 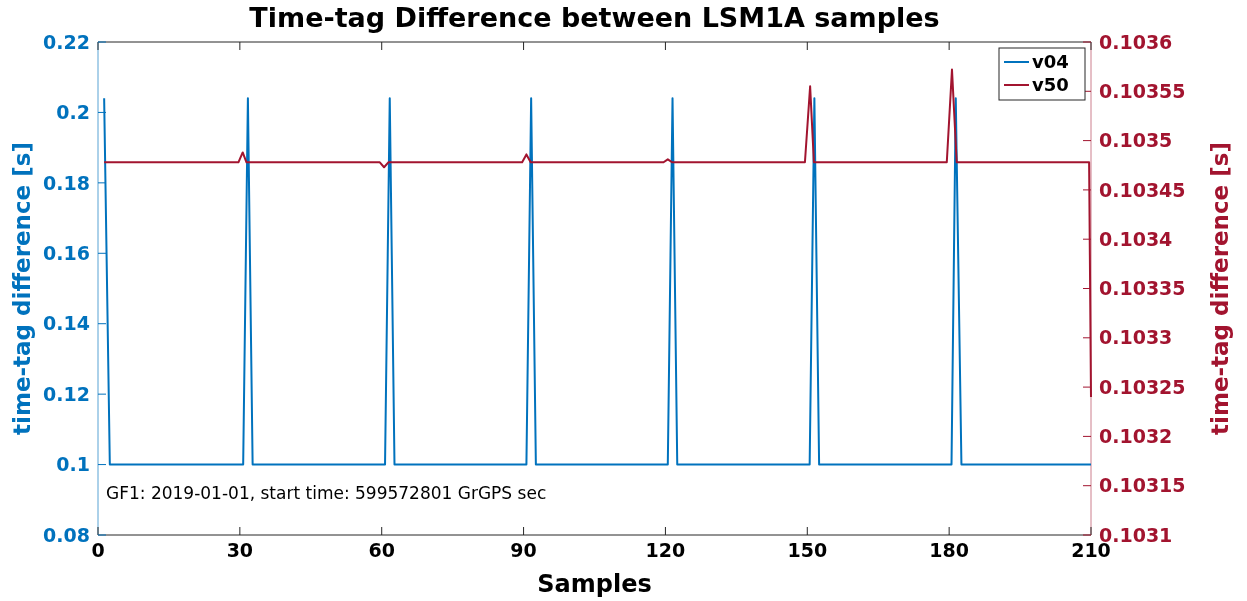 What do you see at coordinates (326, 493) in the screenshot?
I see `annotation: GF1: 2019-01-01, start time: 599572801 GrGPS sec` at bounding box center [326, 493].